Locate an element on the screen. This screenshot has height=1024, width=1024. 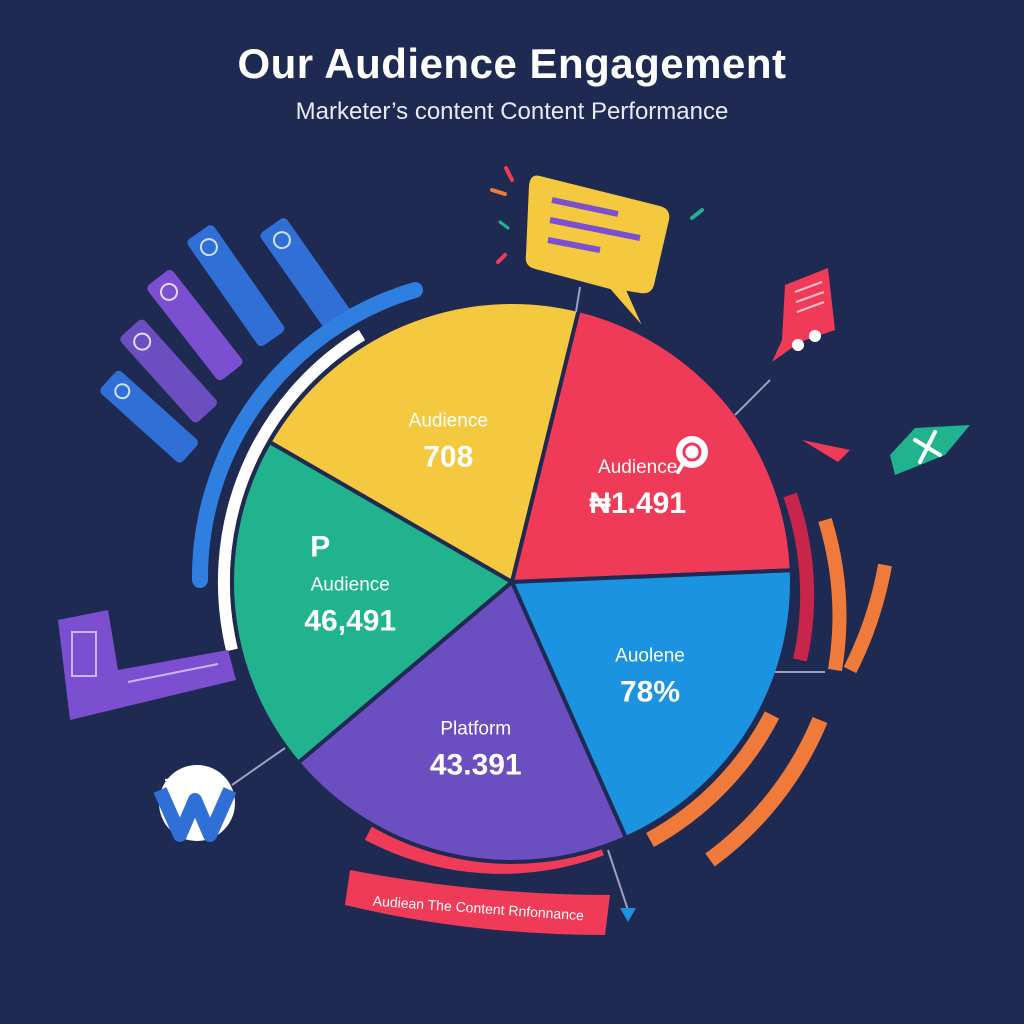
slice-value-label: 43.391 is located at coordinates (476, 764).